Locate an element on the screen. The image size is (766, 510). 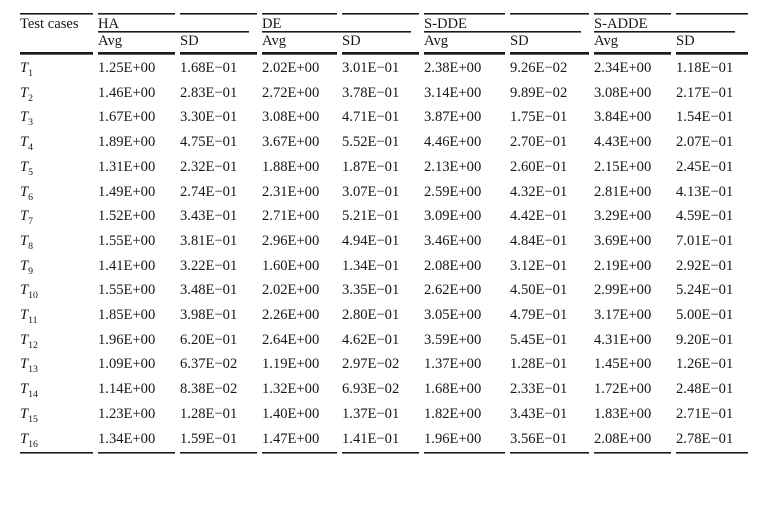
row-header-test-case: T11 is located at coordinates (59, 315).